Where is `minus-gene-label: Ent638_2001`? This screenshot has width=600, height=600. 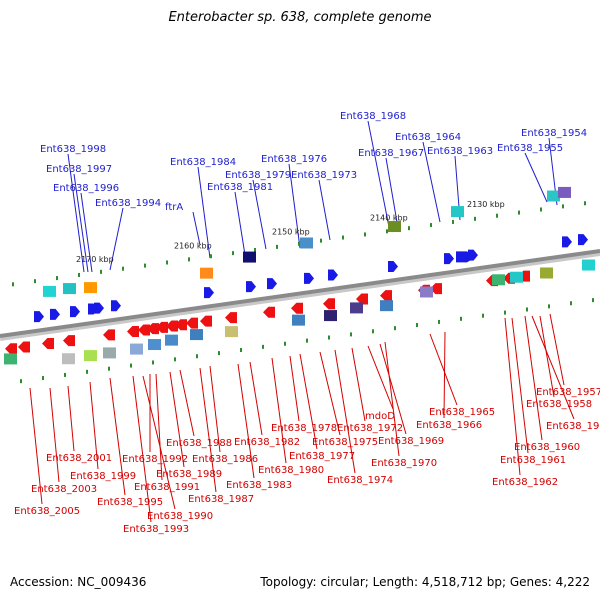
minus-gene-label: Ent638_2001 is located at coordinates (79, 458).